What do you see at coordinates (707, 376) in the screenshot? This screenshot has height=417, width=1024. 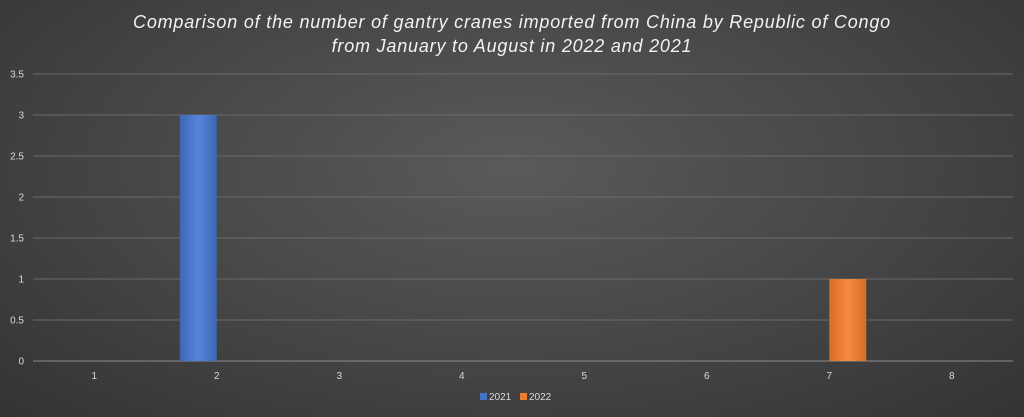 I see `x-tick-label: 6` at bounding box center [707, 376].